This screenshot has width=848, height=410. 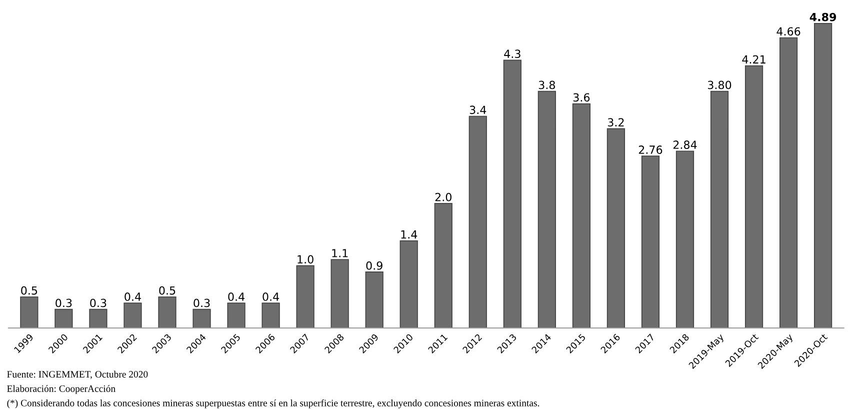 I want to click on data-label: 3.80, so click(x=720, y=85).